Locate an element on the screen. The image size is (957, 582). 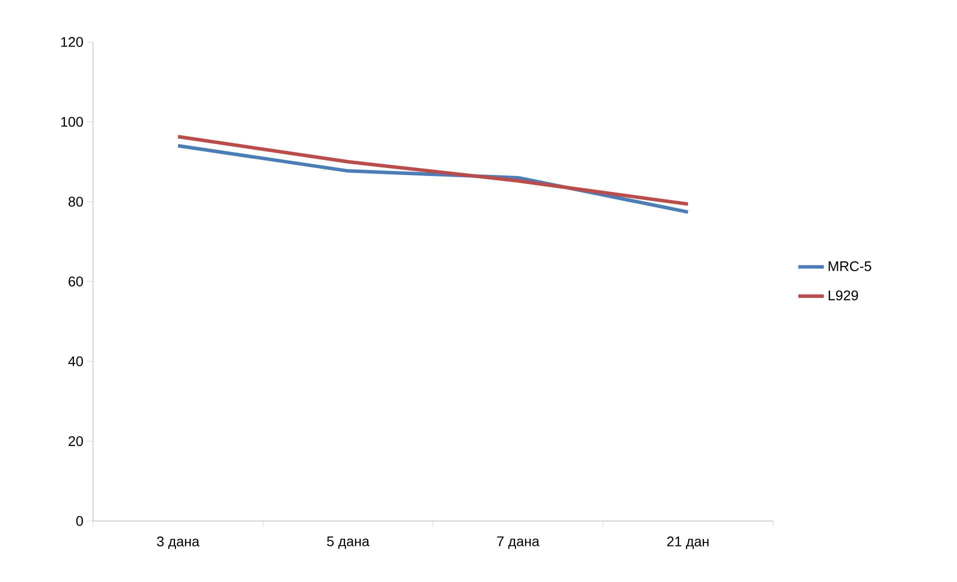
y-tick-label: 0 is located at coordinates (79, 521).